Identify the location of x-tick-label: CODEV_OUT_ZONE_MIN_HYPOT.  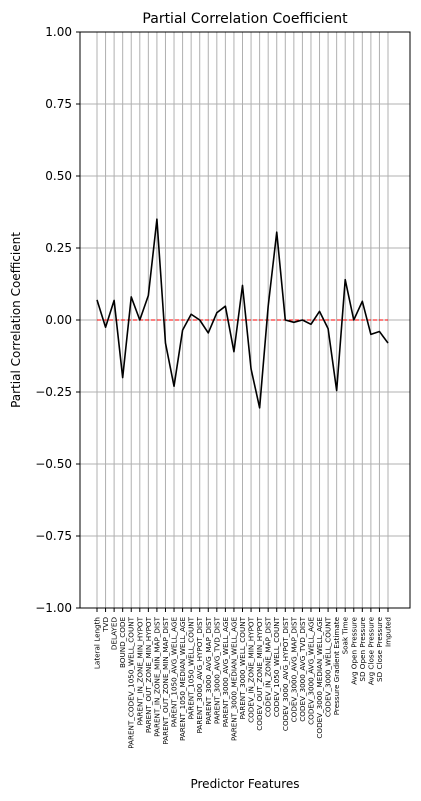
(259, 673).